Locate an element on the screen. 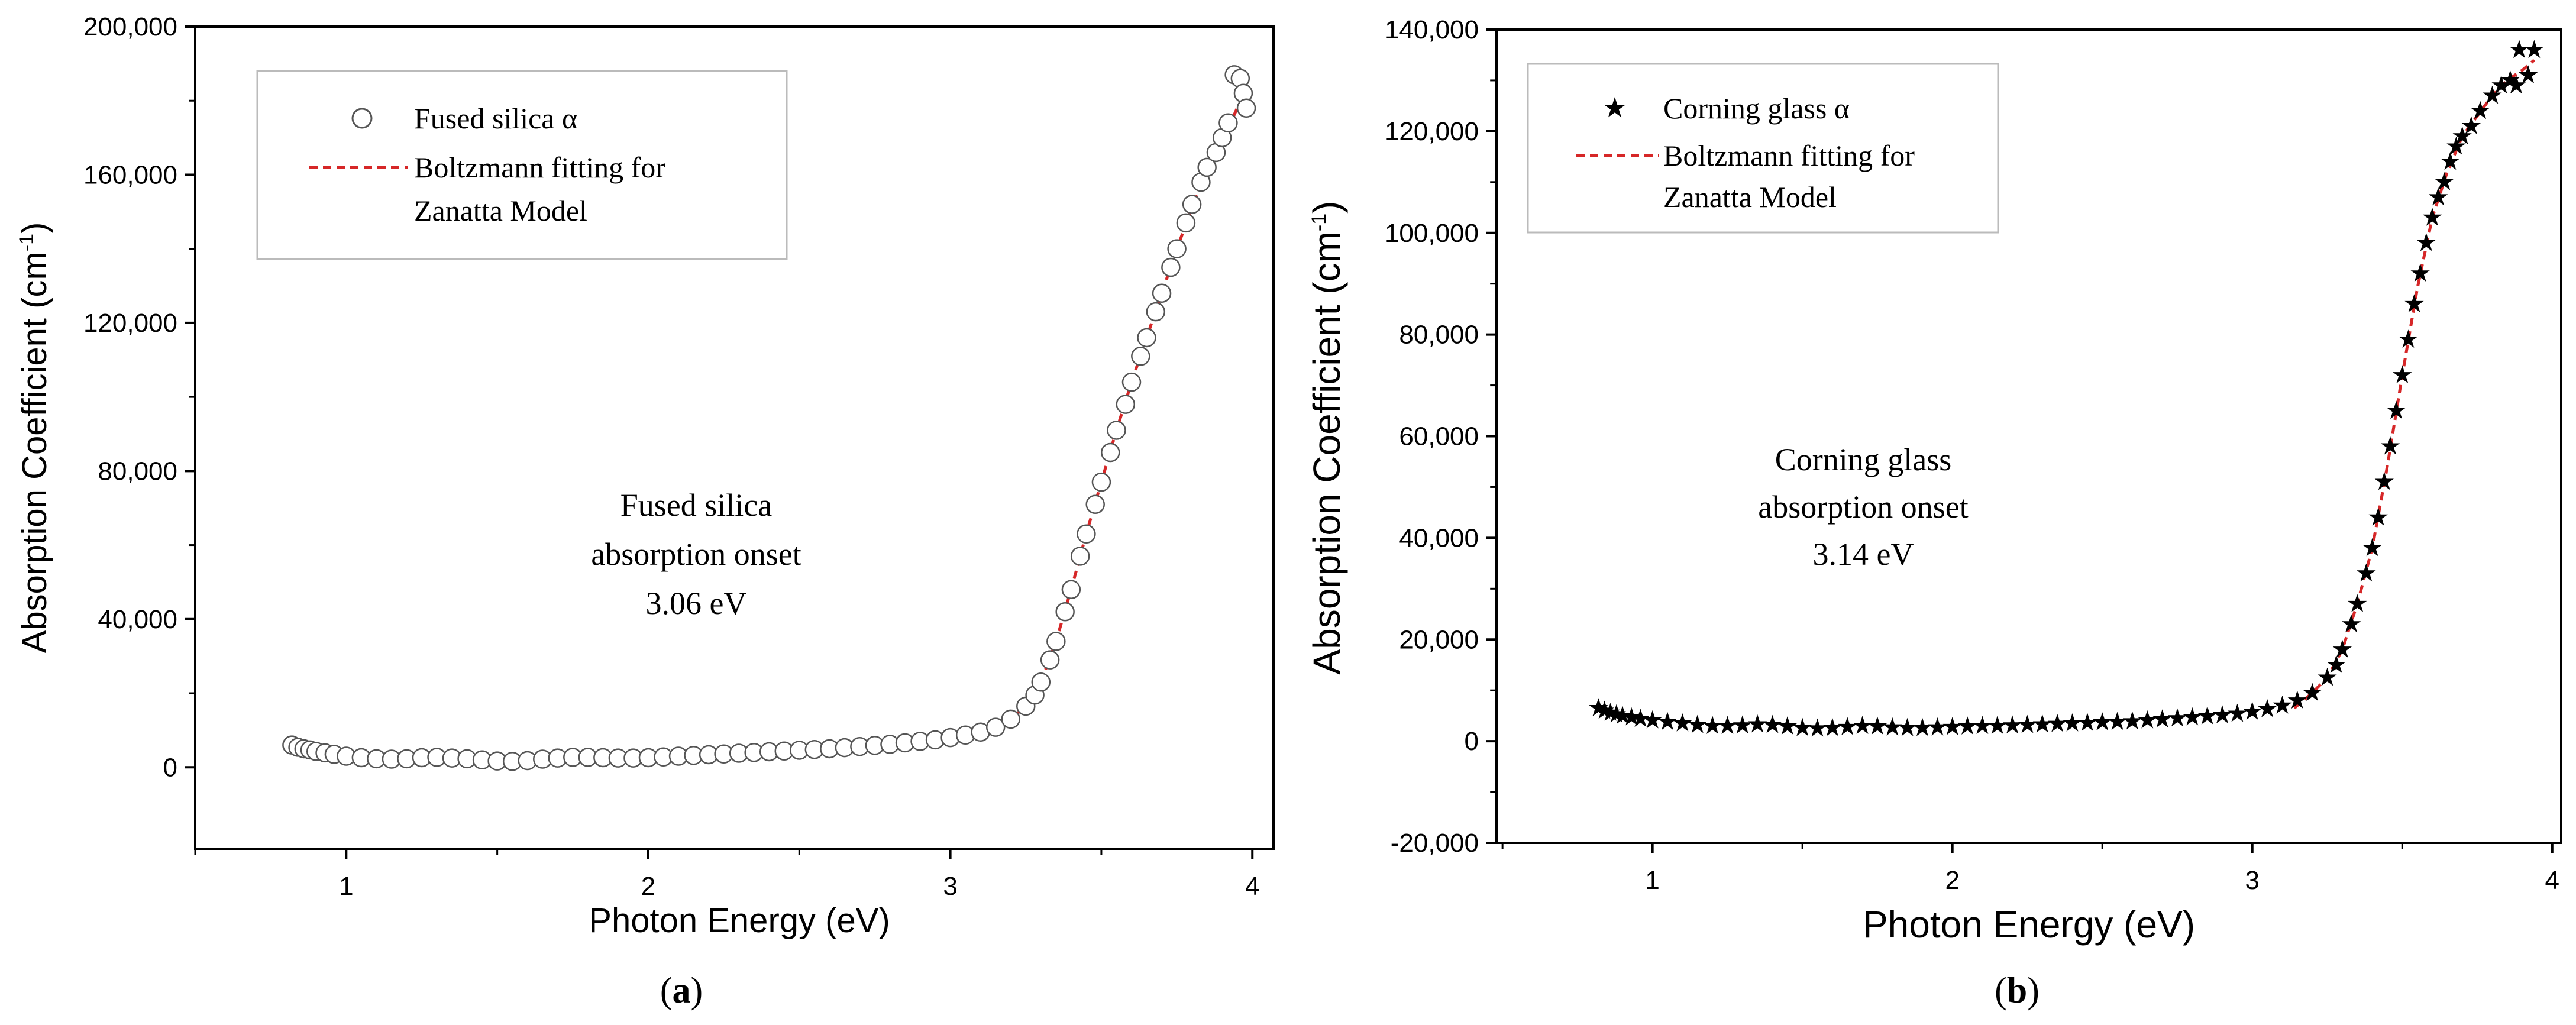 The height and width of the screenshot is (1025, 2576). y-tick-label-a-3: 120,000 is located at coordinates (130, 323).